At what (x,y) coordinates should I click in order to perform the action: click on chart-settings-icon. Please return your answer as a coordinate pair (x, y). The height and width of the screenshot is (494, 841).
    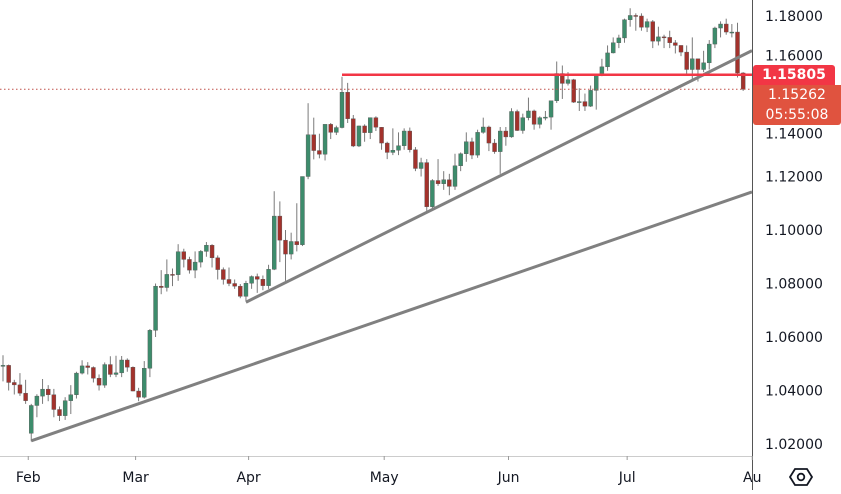
    Looking at the image, I should click on (801, 477).